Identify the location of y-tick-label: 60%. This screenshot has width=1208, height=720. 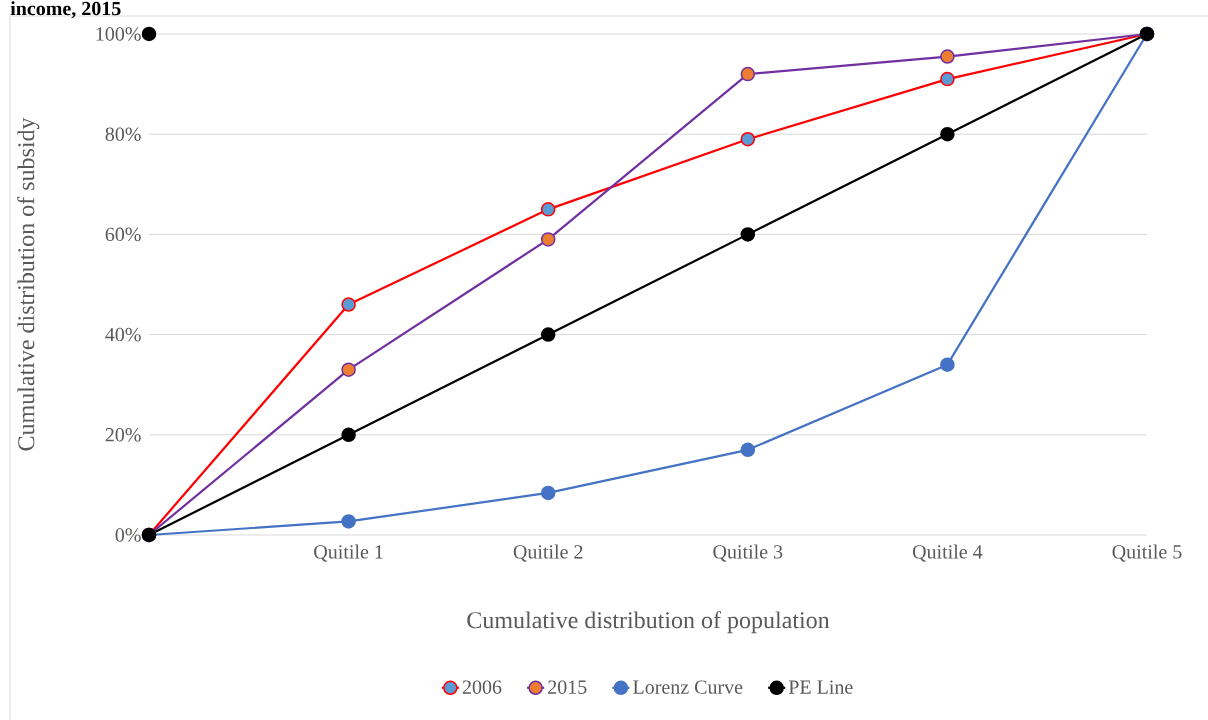
(123, 234).